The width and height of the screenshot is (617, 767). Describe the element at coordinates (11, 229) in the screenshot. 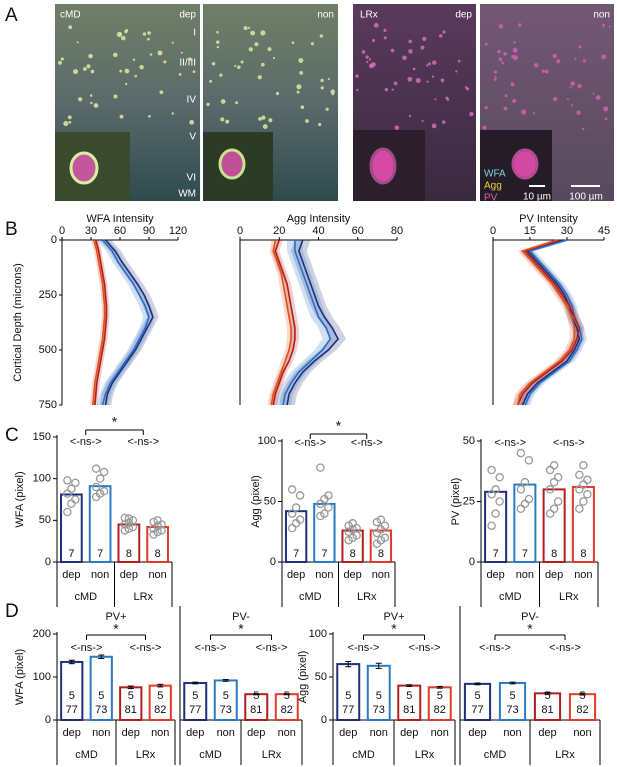

I see `panel-label: B` at that location.